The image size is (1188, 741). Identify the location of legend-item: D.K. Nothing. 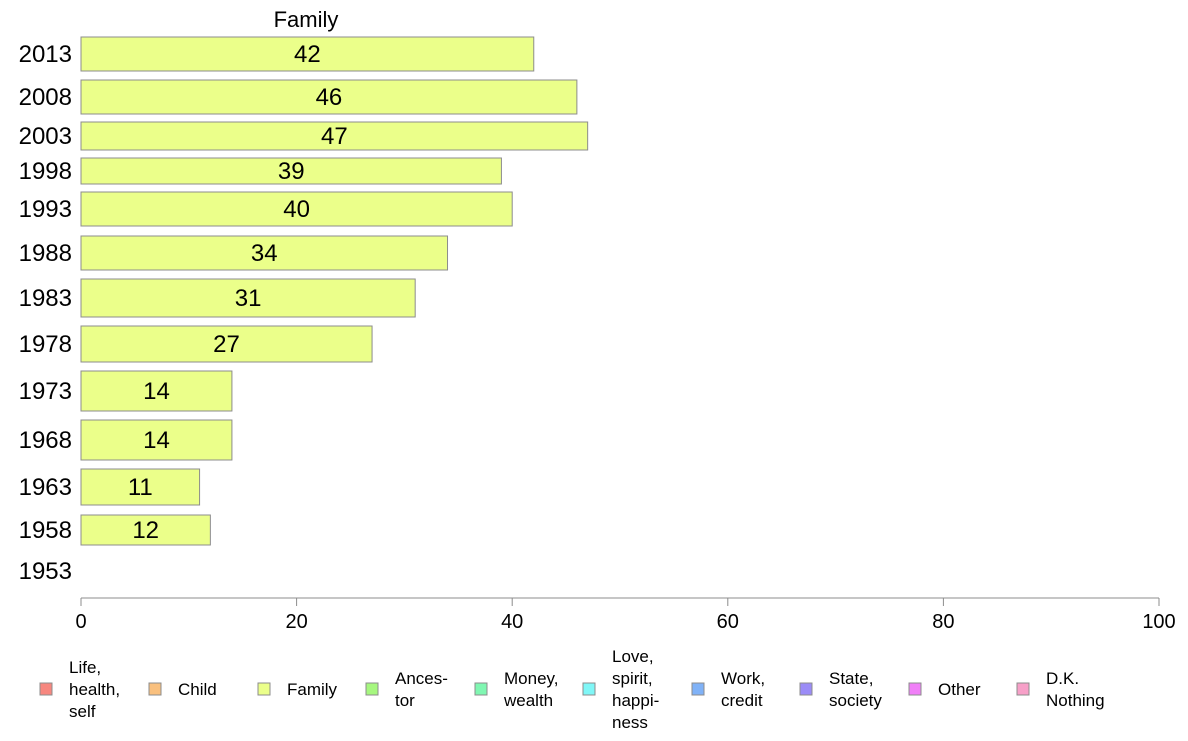
(1060, 689).